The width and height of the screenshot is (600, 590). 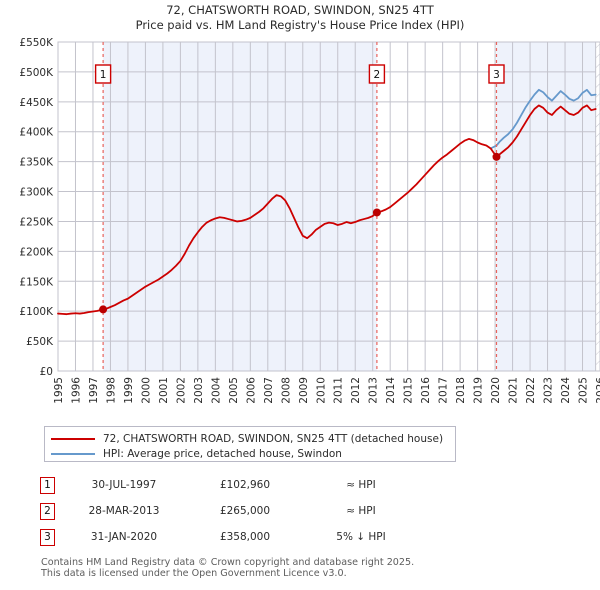 What do you see at coordinates (40, 342) in the screenshot?
I see `svg-text: £50K` at bounding box center [40, 342].